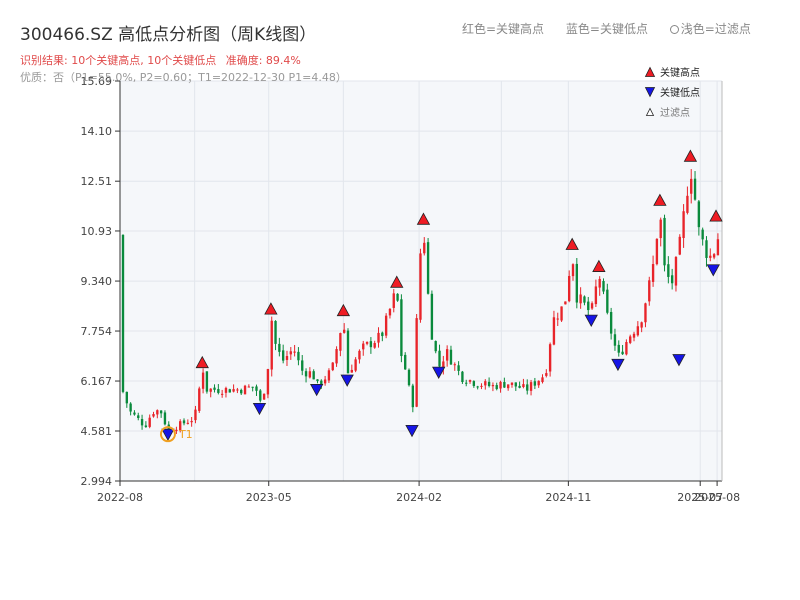 The image size is (800, 600). What do you see at coordinates (700, 497) in the screenshot?
I see `x-tick-label: 2025-07` at bounding box center [700, 497].